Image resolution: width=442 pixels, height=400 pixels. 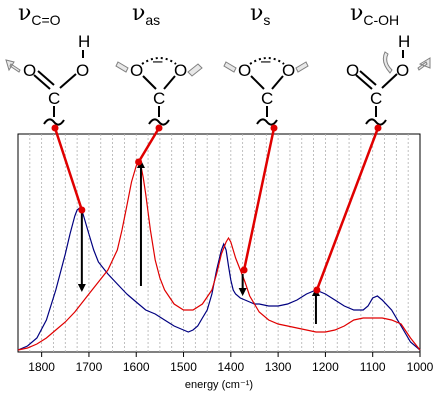 What do you see at coordinates (266, 88) in the screenshot?
I see `molecule-symmetric-stretch: – O O C` at bounding box center [266, 88].